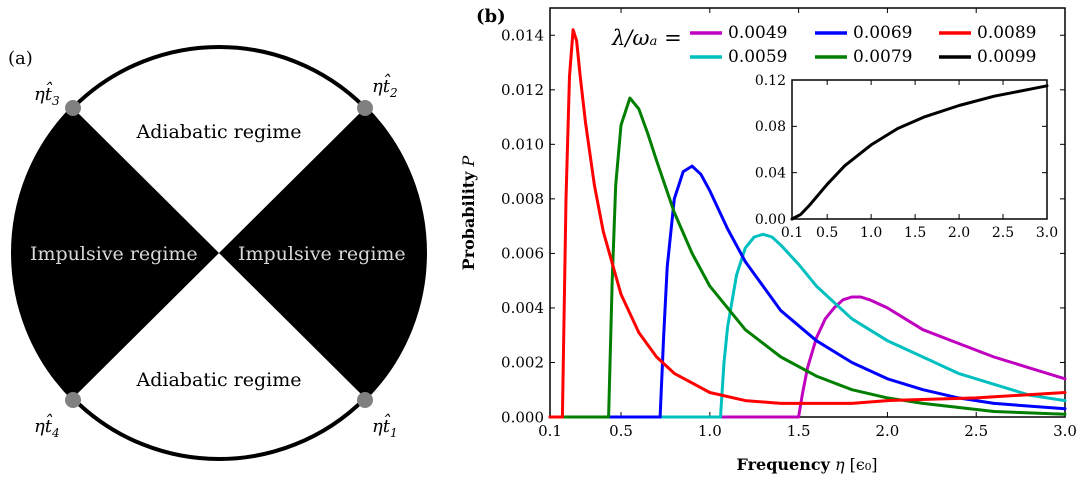 This screenshot has width=1080, height=481. What do you see at coordinates (770, 220) in the screenshot?
I see `inset-y-tick-label: 0.00` at bounding box center [770, 220].